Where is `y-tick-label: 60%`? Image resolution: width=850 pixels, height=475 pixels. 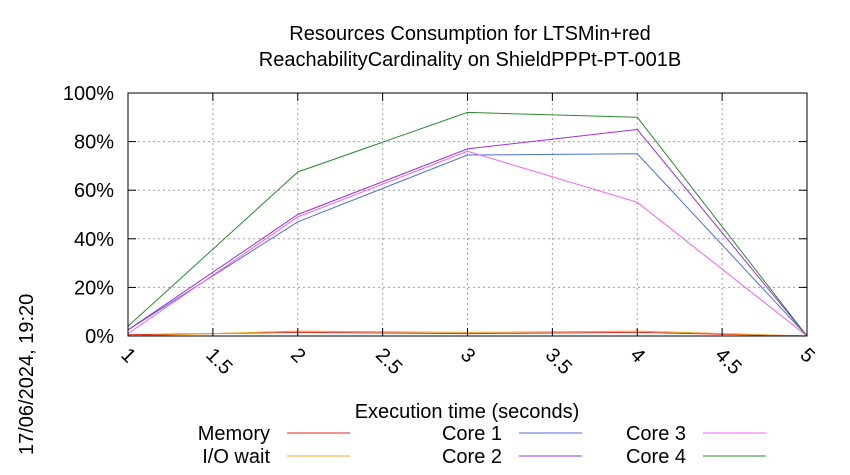 y-tick-label: 60% is located at coordinates (94, 191).